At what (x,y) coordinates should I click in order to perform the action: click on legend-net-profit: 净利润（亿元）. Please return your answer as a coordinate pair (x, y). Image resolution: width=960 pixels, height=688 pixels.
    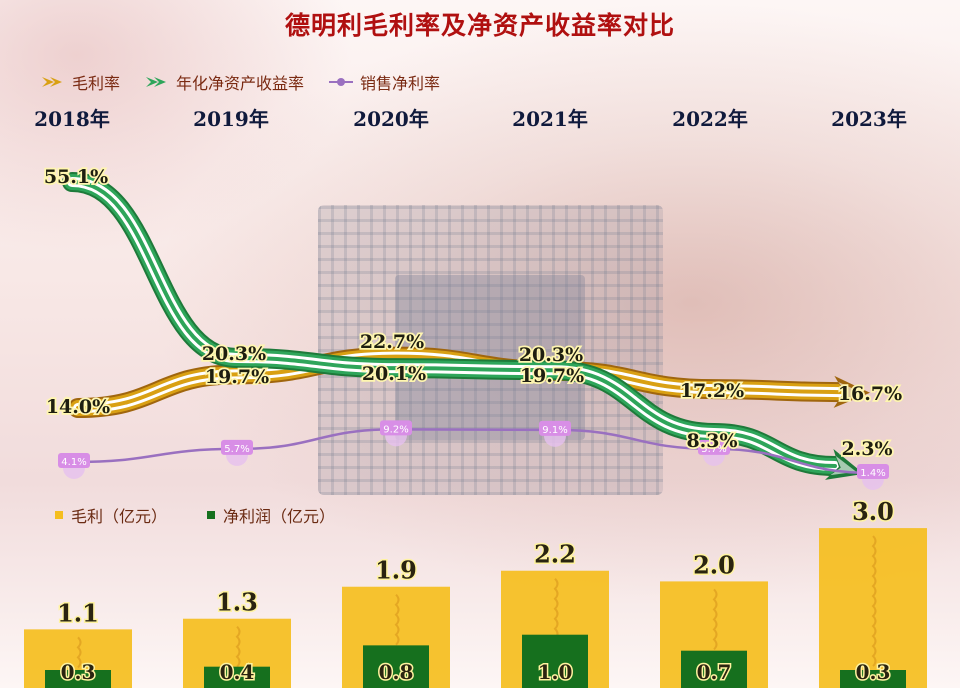
    Looking at the image, I should click on (271, 515).